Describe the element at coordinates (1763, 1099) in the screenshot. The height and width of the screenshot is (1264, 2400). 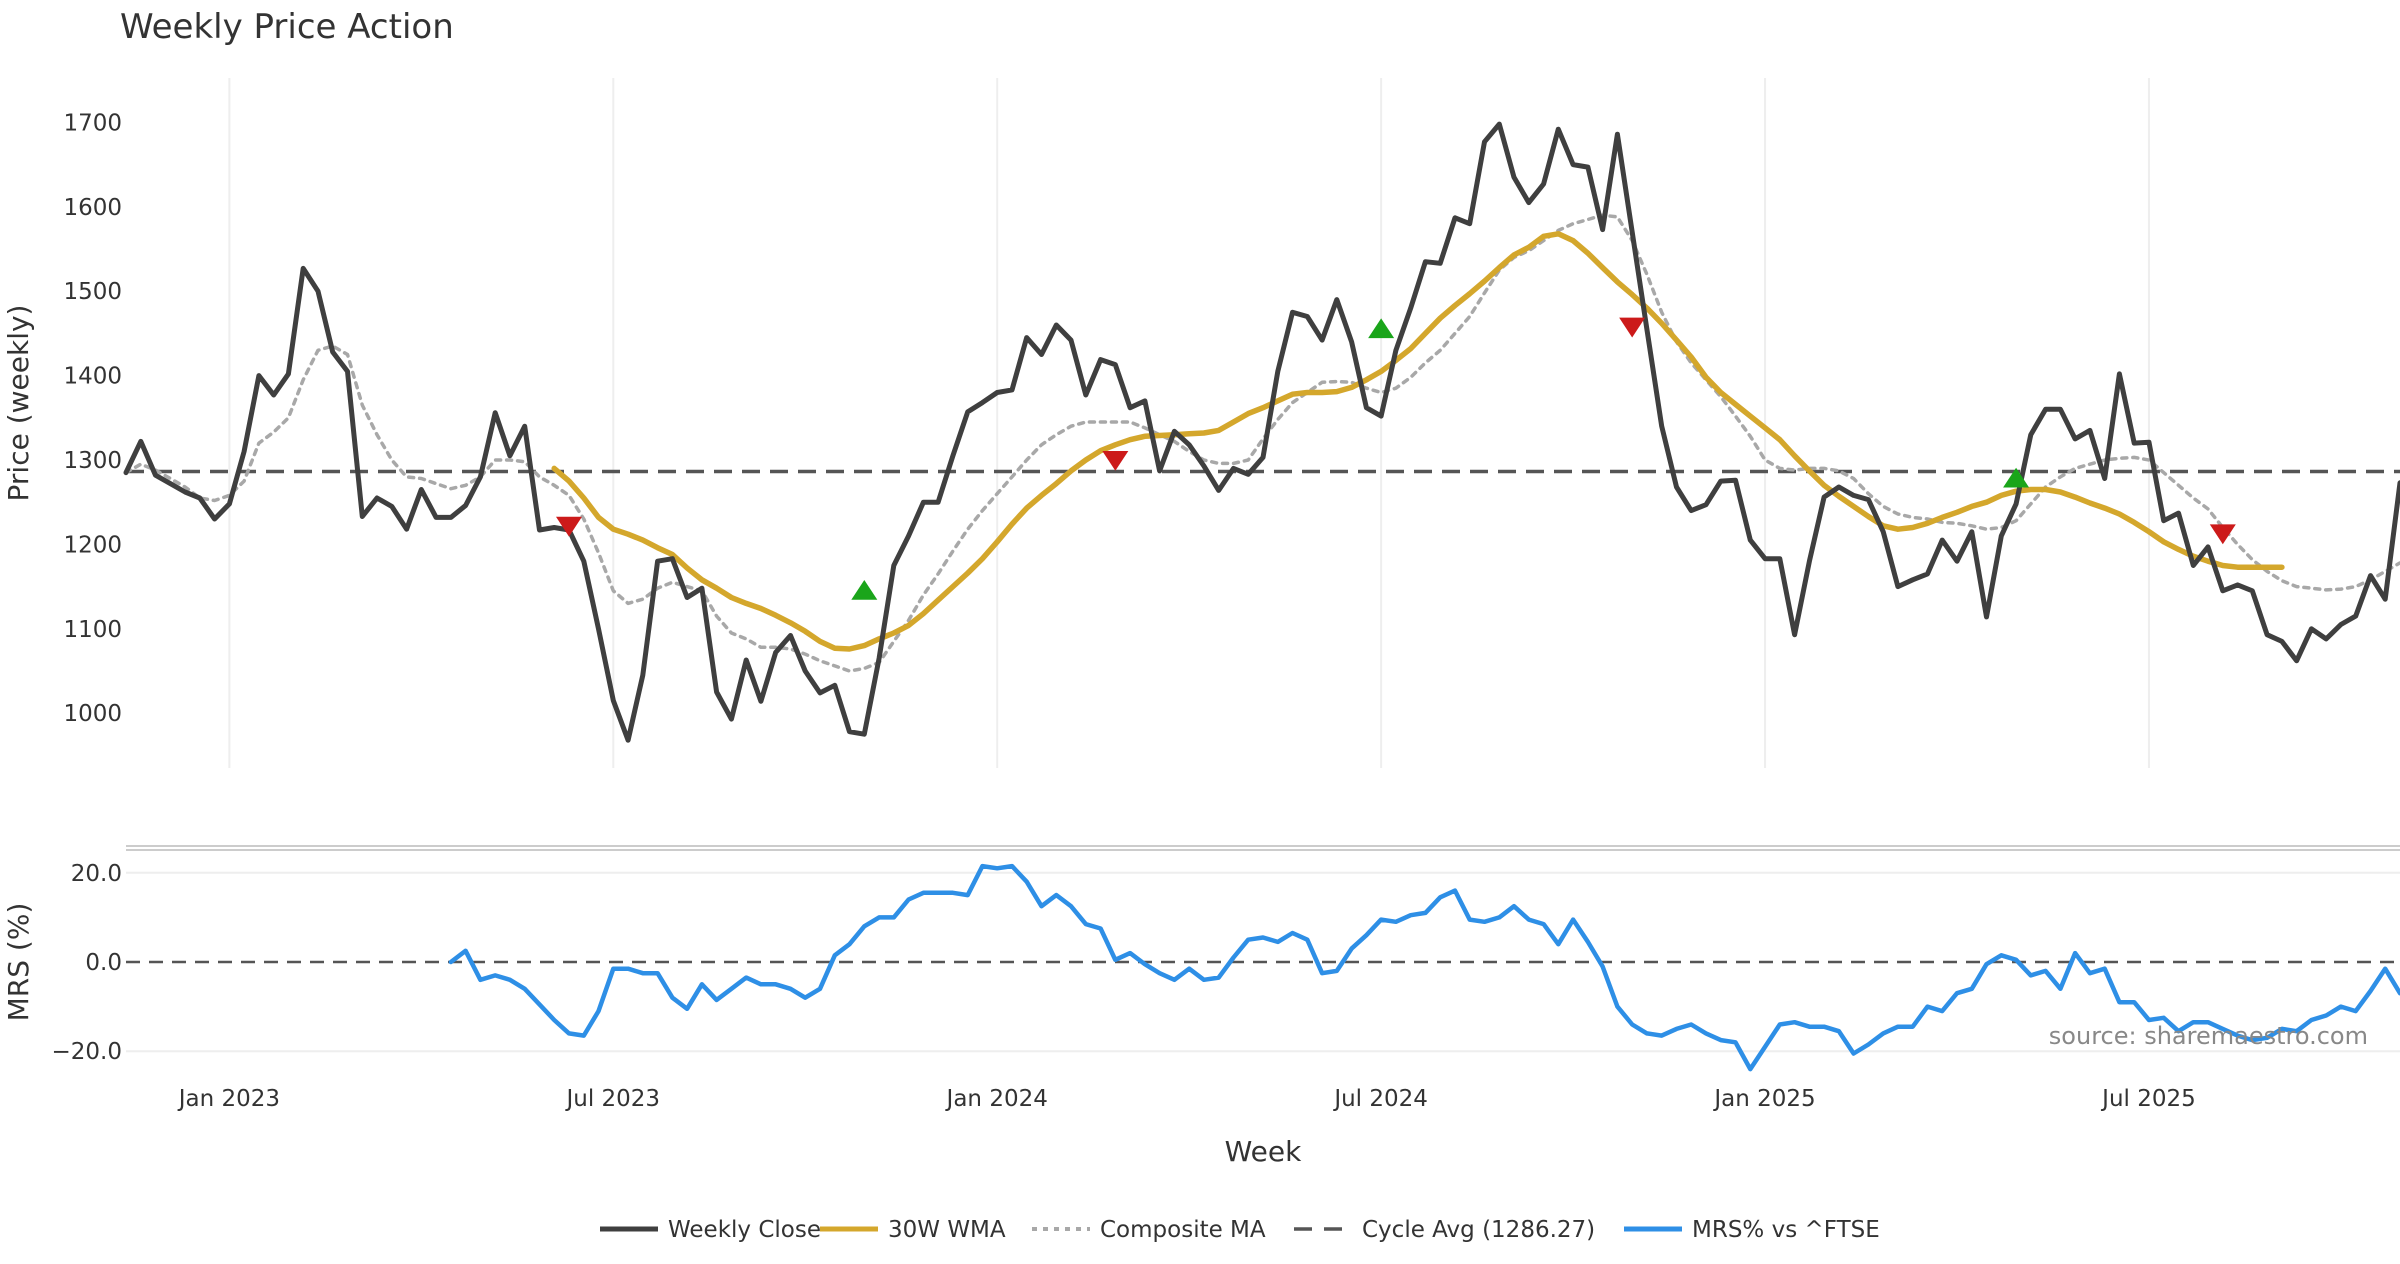
I see `x-tick-jan-2025: Jan 2025` at that location.